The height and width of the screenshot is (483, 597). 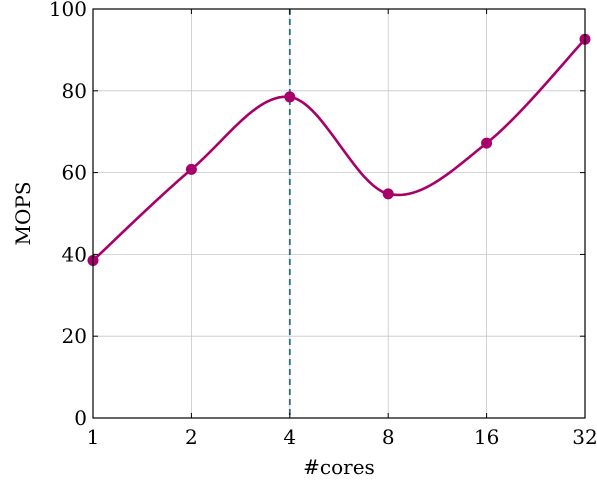 What do you see at coordinates (74, 173) in the screenshot?
I see `y-tick-label: 60` at bounding box center [74, 173].